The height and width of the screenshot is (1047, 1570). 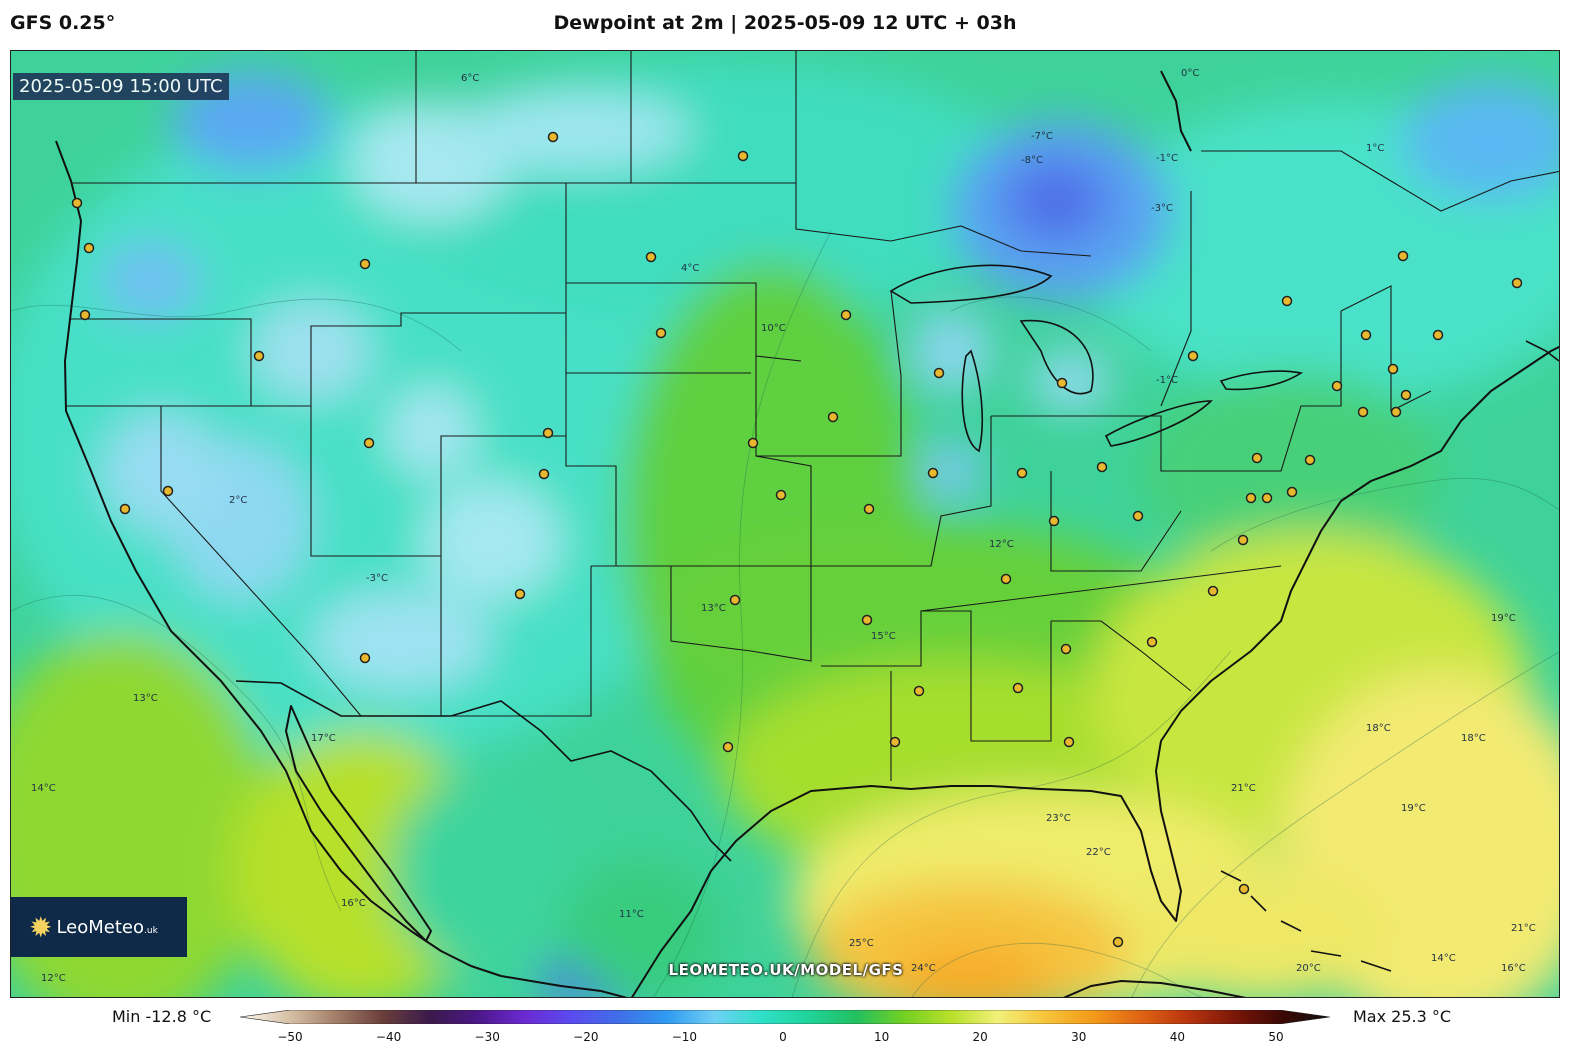 What do you see at coordinates (1308, 968) in the screenshot?
I see `contour-label: 20°C` at bounding box center [1308, 968].